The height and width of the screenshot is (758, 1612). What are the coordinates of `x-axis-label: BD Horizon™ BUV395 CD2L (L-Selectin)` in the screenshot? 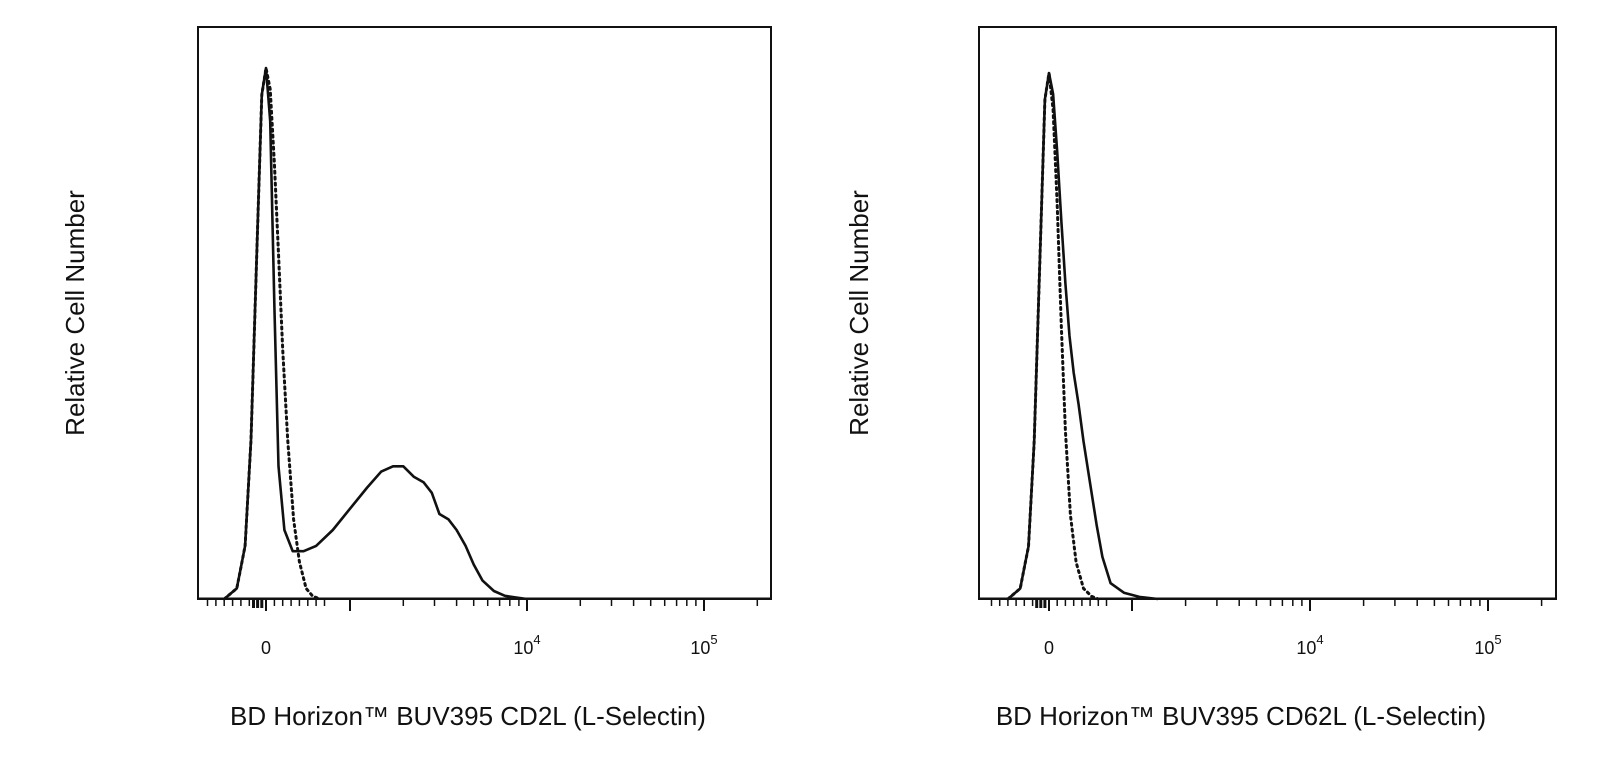 It's located at (468, 716).